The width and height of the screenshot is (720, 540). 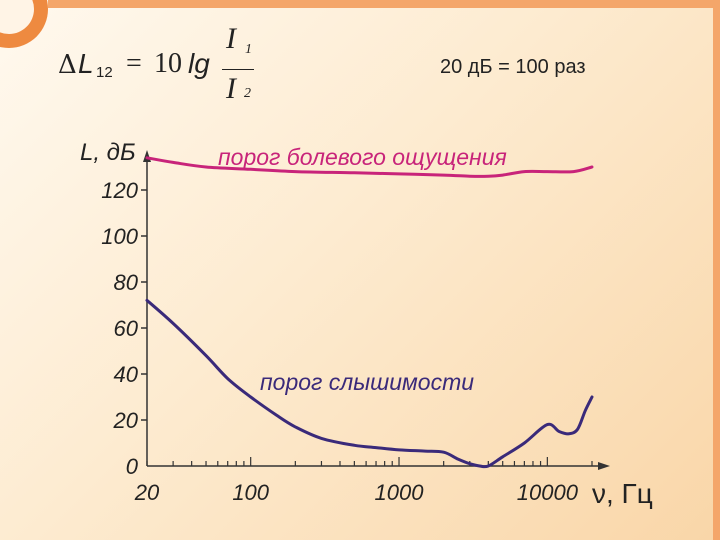 I want to click on formula-L: L, so click(x=86, y=63).